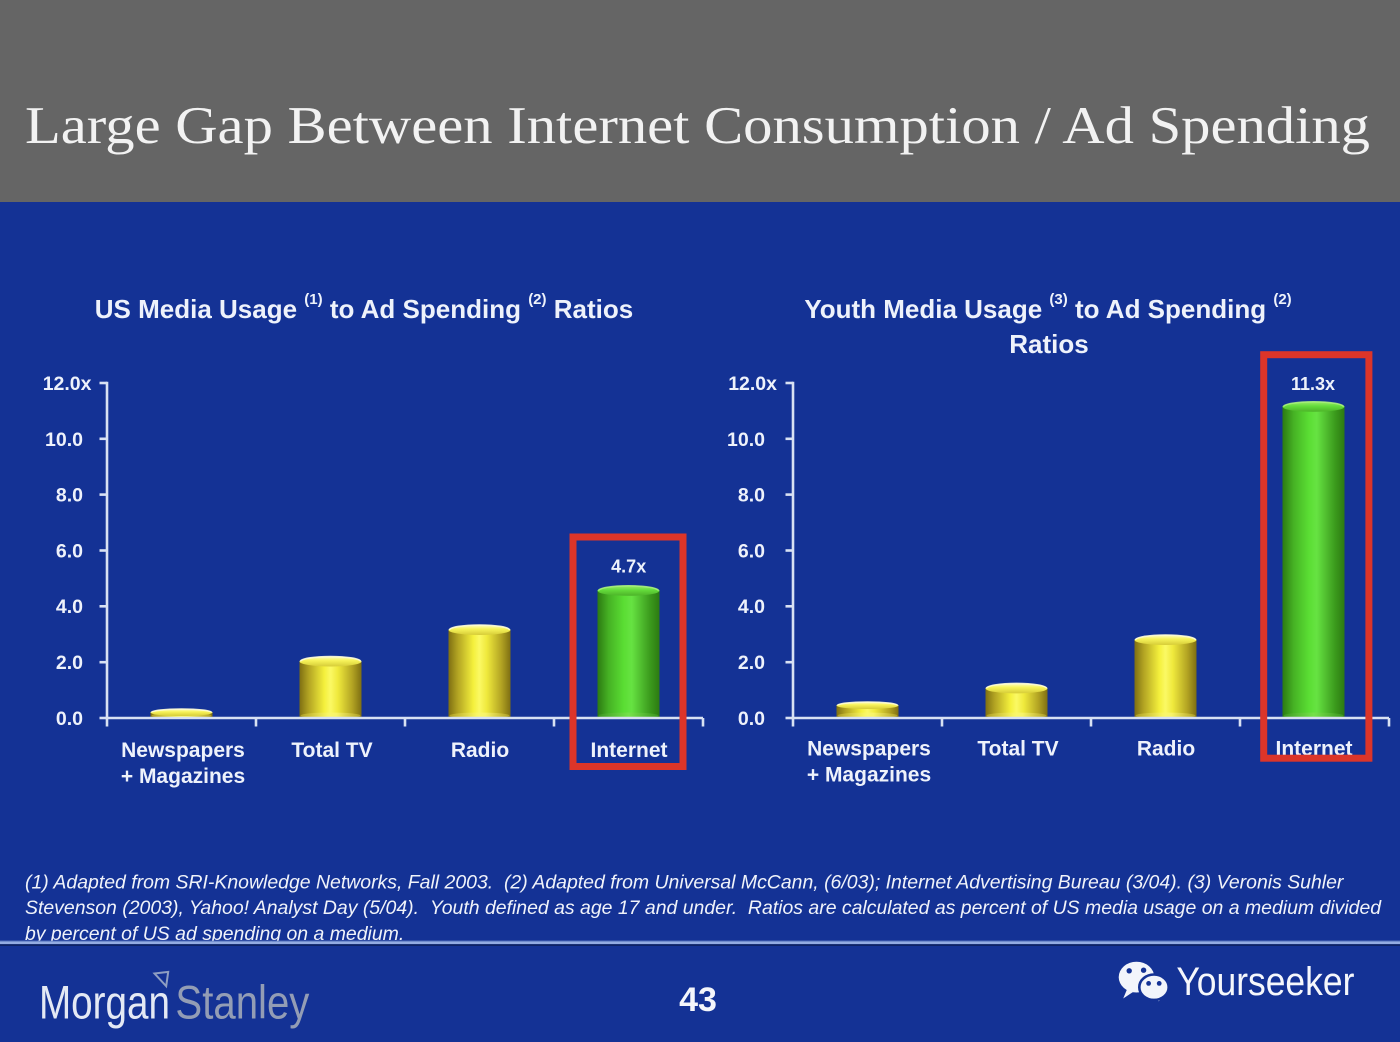 Image resolution: width=1400 pixels, height=1042 pixels. Describe the element at coordinates (1047, 307) in the screenshot. I see `svg-text:Youth Media Usage (3) to Ad Sp: Youth Media Usage (3) to Ad Spending (2)` at that location.